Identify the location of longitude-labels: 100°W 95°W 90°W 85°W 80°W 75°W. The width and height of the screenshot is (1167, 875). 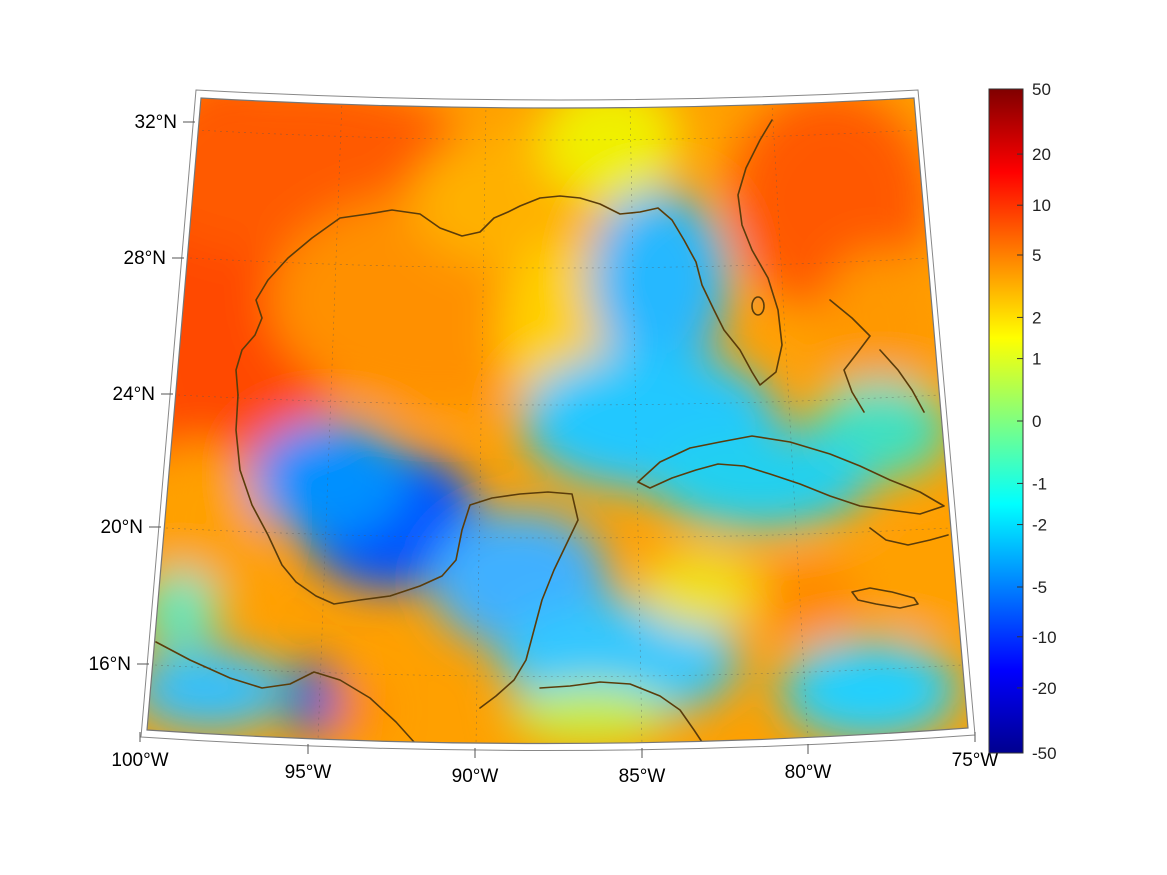
(554, 759).